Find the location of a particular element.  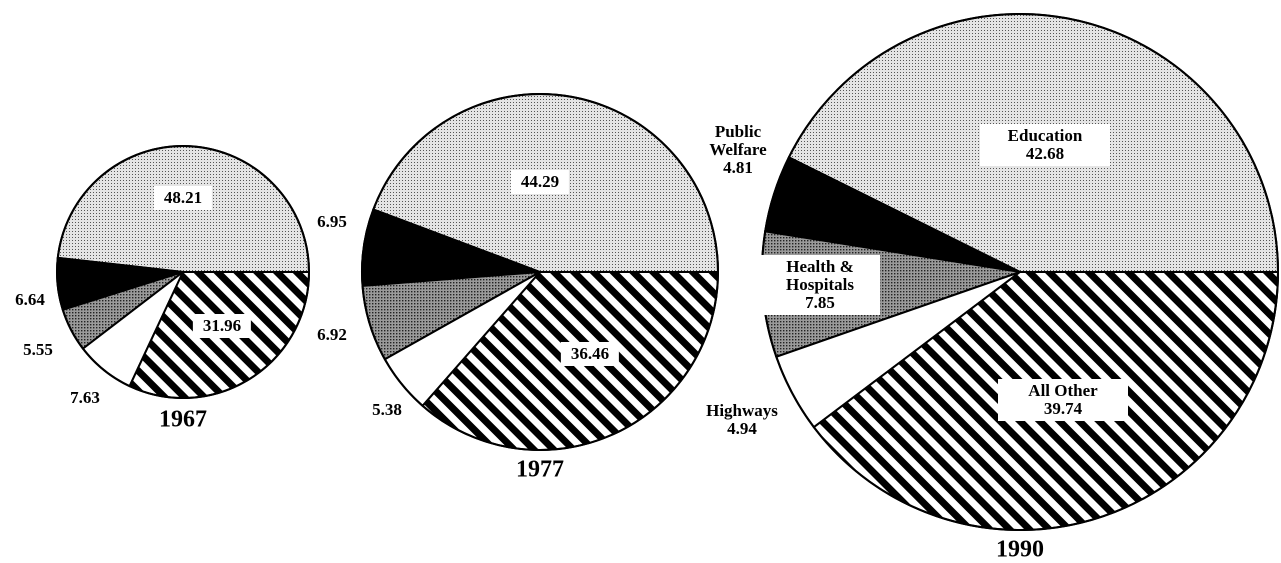

slice-label: 5.38 is located at coordinates (387, 410).